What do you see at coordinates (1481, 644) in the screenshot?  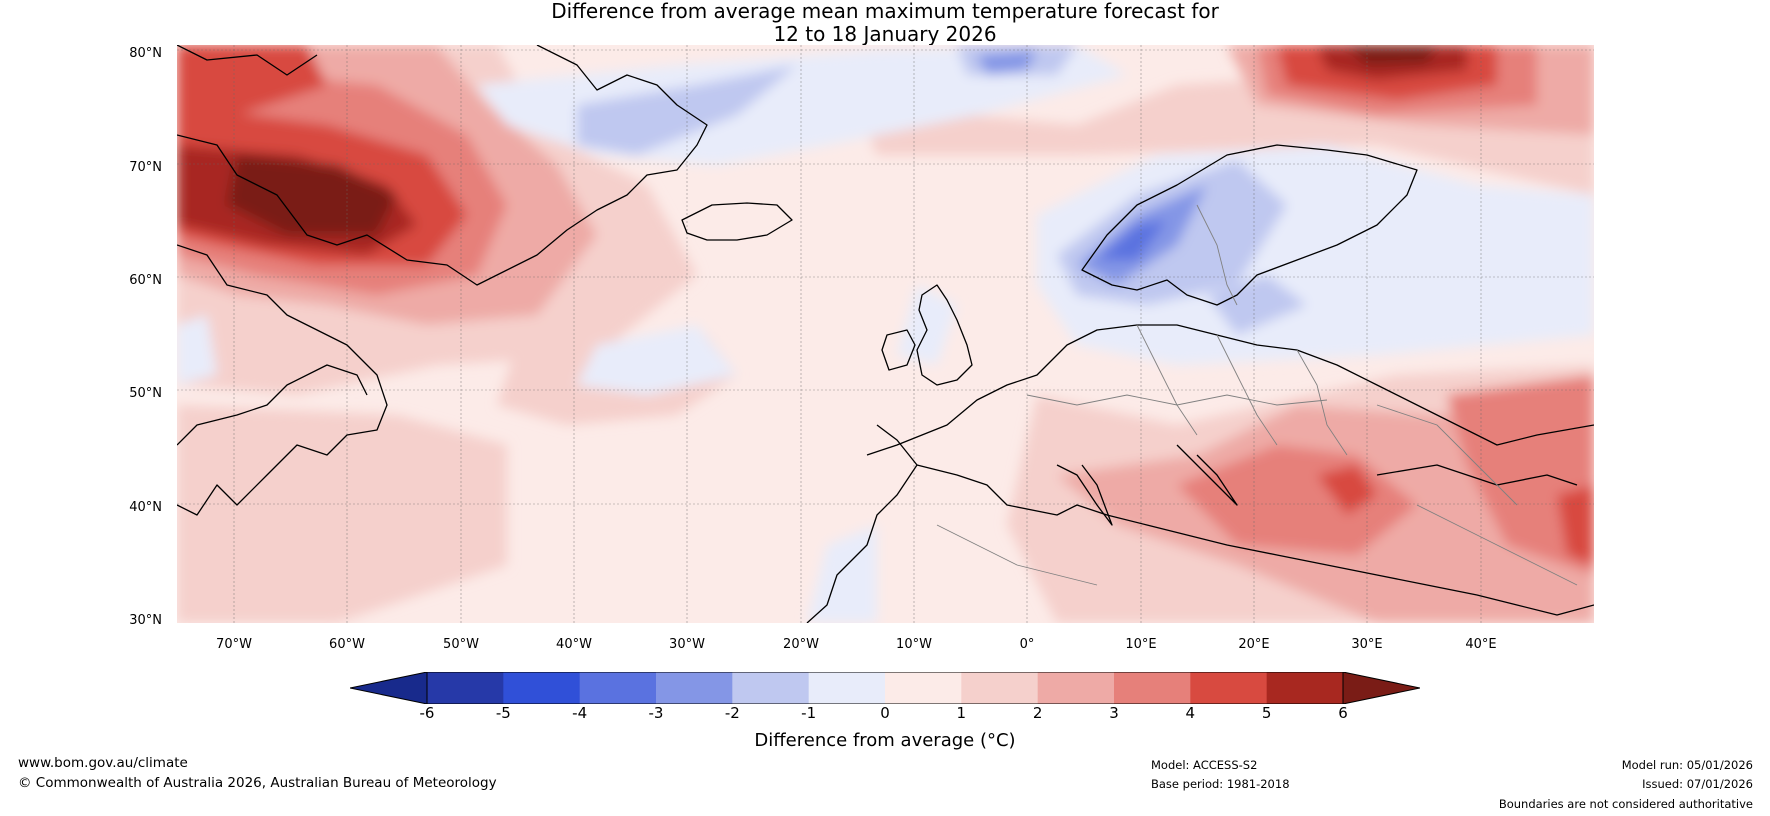 I see `lon-label-40e: 40°E` at bounding box center [1481, 644].